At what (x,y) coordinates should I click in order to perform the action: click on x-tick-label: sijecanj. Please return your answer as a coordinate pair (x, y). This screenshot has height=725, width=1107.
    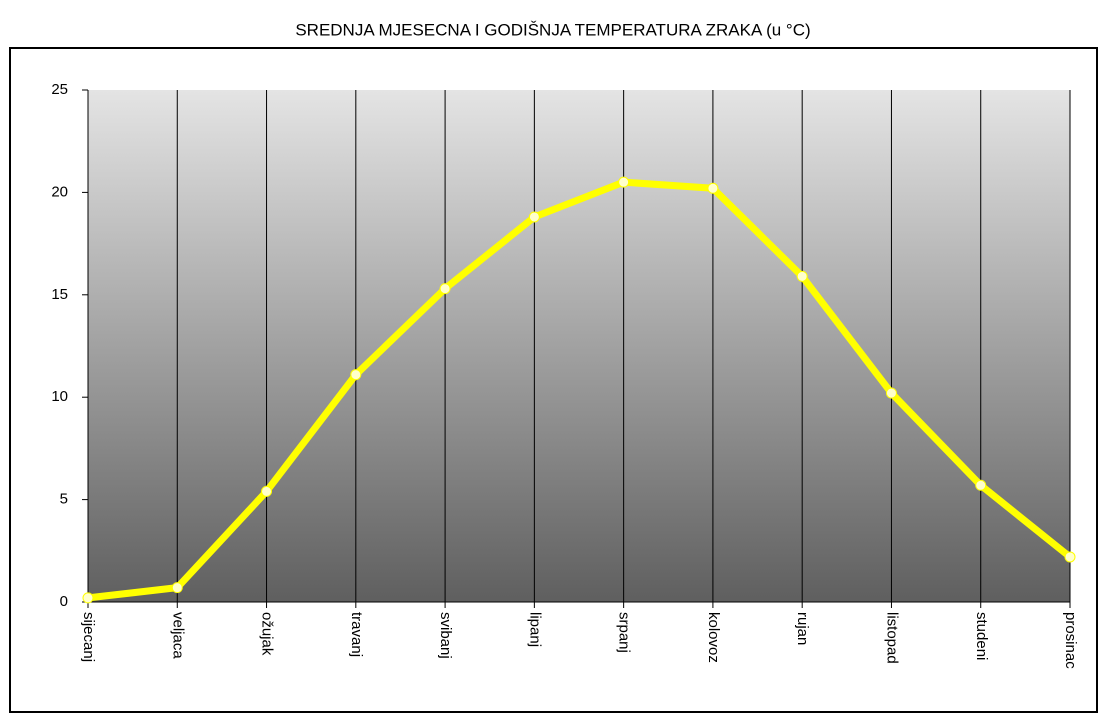
    Looking at the image, I should click on (88, 637).